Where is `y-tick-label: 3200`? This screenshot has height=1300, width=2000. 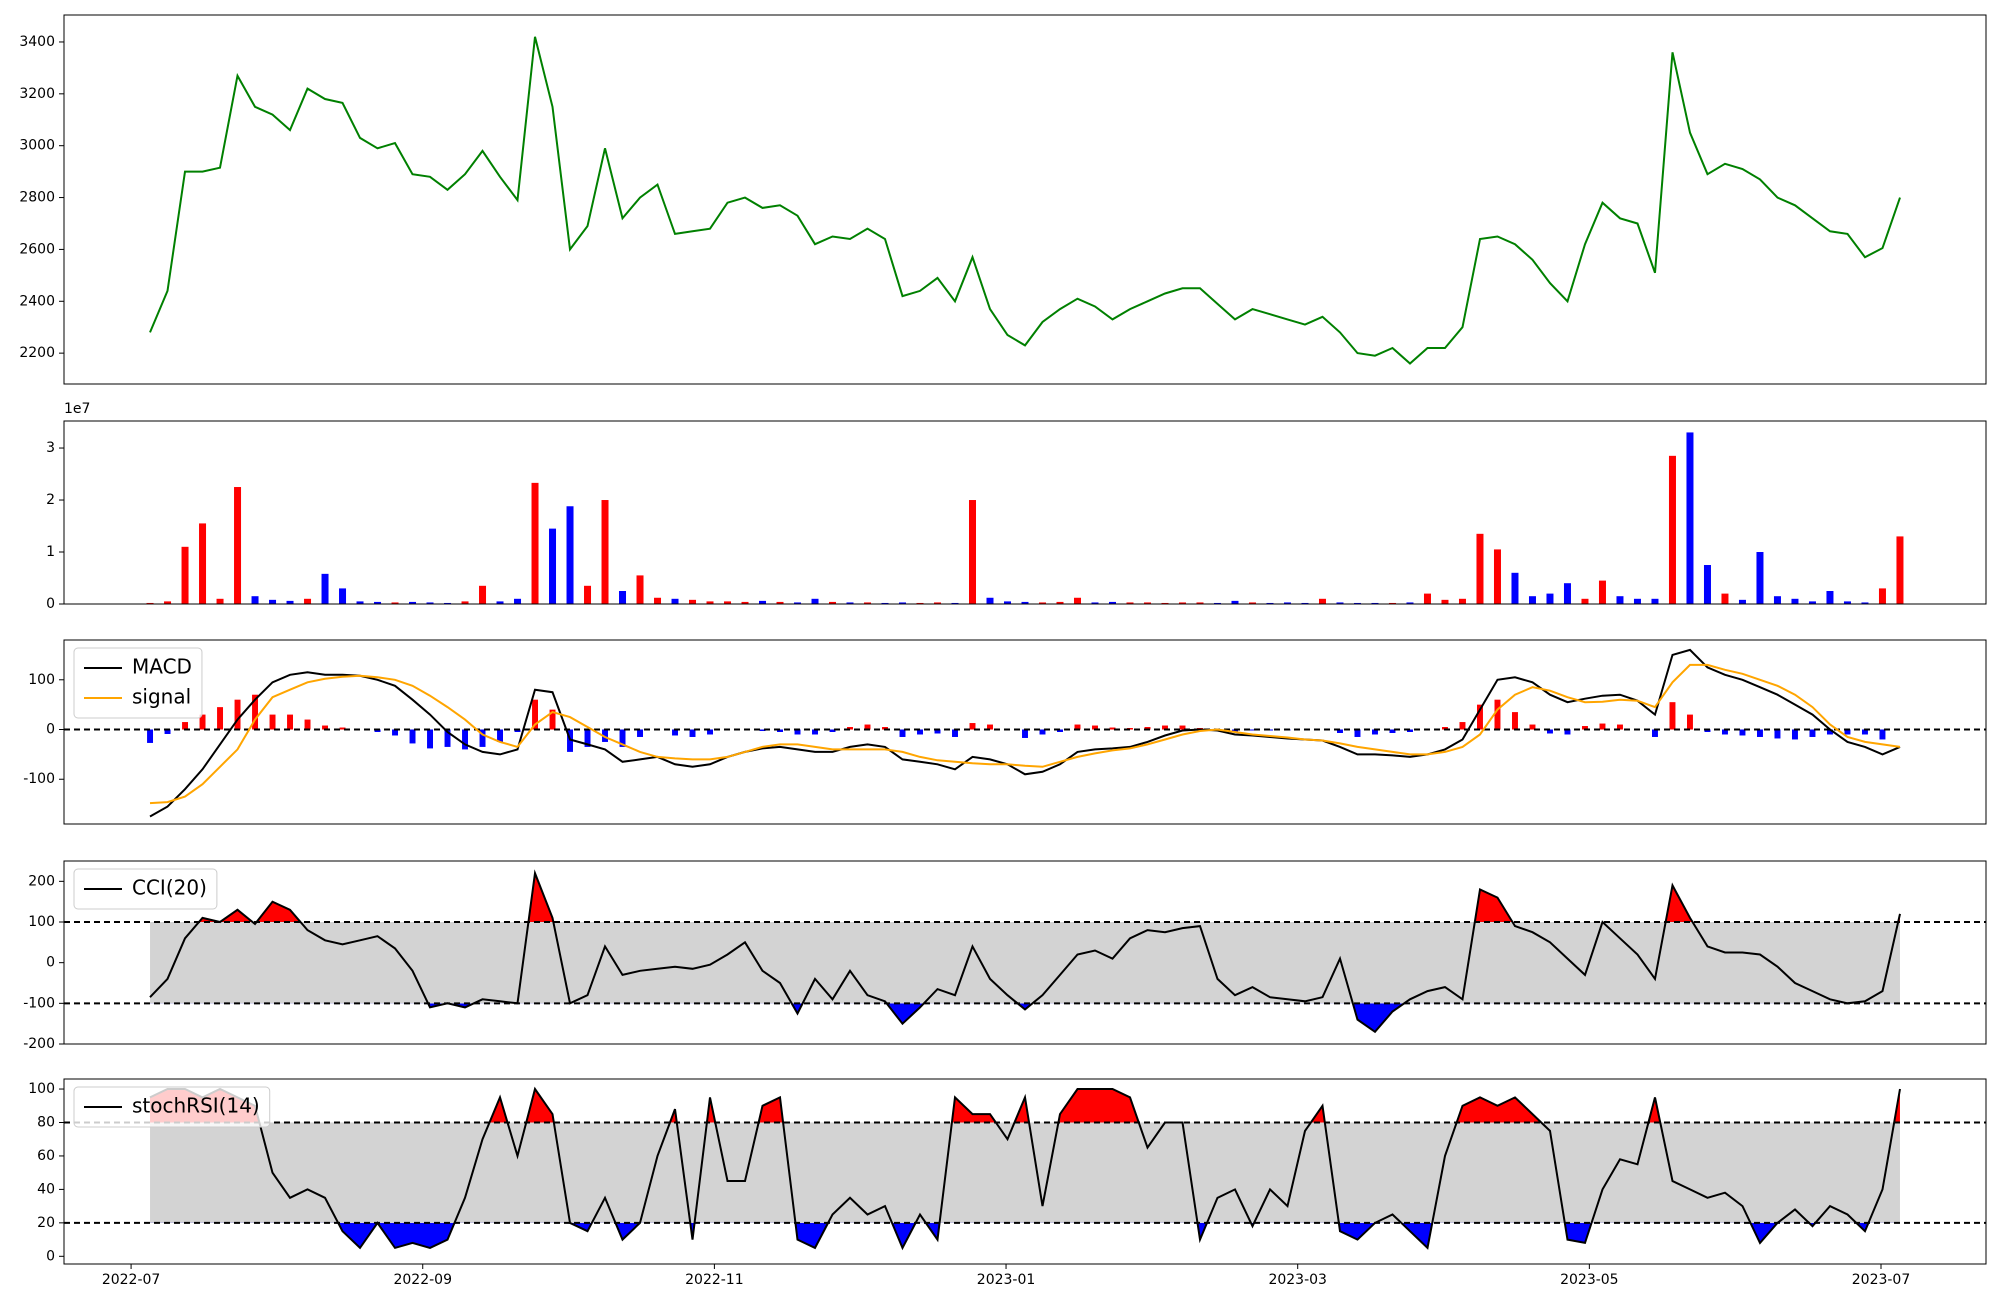 y-tick-label: 3200 is located at coordinates (37, 94).